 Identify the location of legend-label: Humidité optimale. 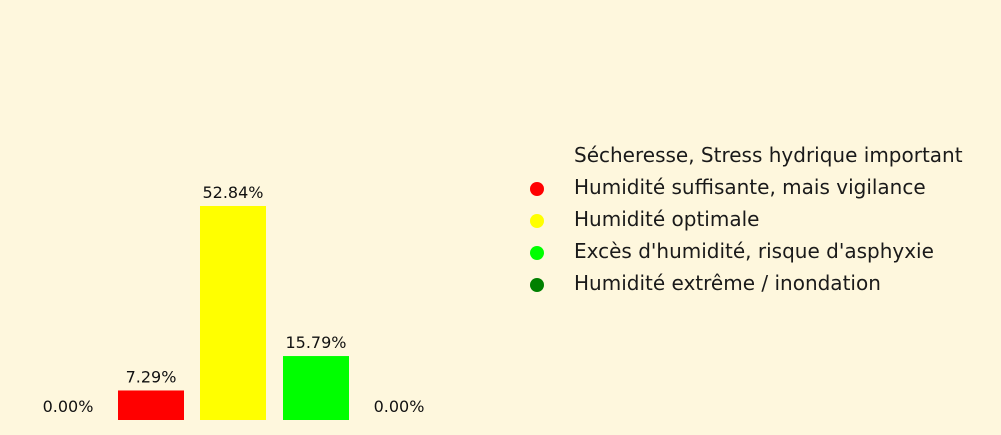
(667, 219).